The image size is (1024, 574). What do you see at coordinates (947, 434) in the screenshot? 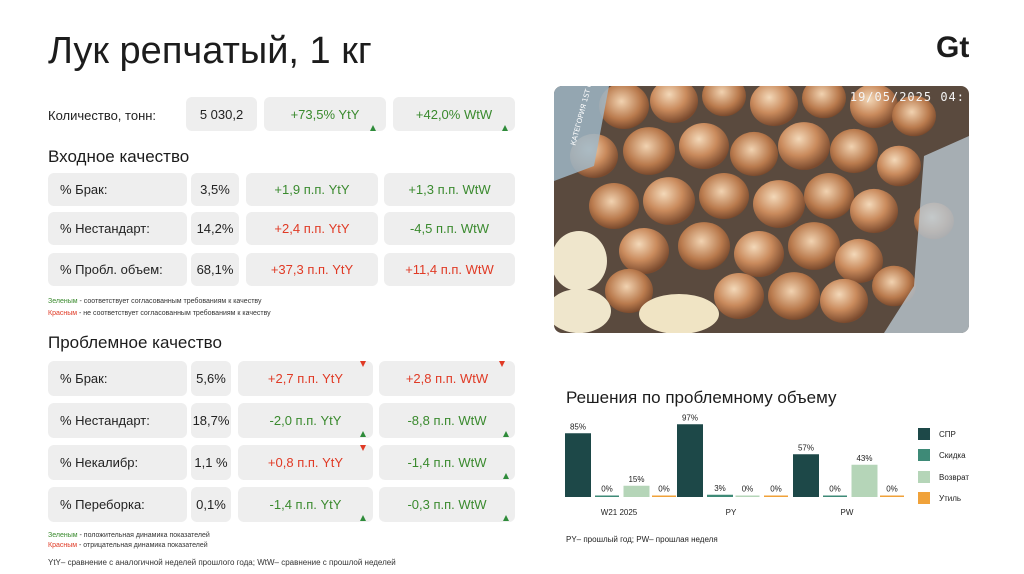
I see `legend-label: СПР` at bounding box center [947, 434].